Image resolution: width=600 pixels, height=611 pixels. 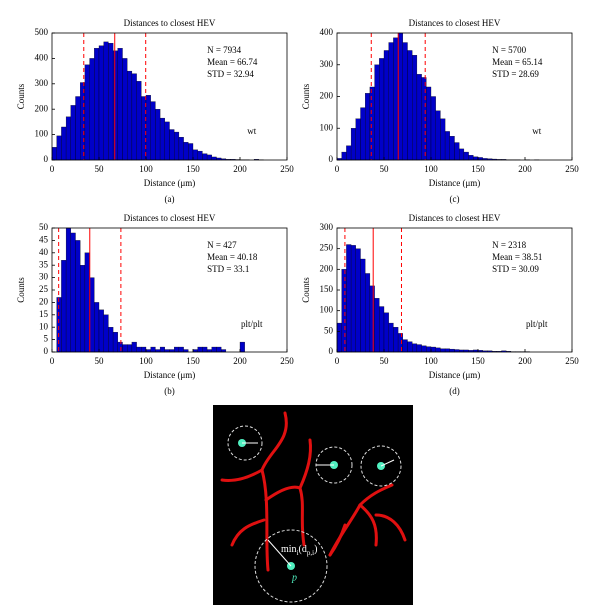 I want to click on label-part: ), so click(x=315, y=549).